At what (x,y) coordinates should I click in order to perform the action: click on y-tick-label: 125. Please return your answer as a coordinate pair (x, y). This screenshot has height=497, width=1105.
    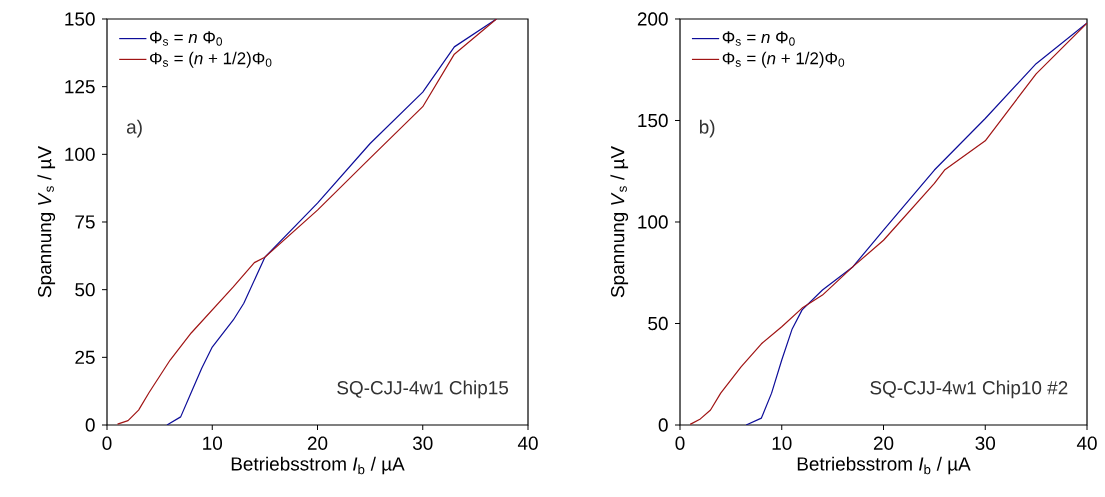
    Looking at the image, I should click on (80, 86).